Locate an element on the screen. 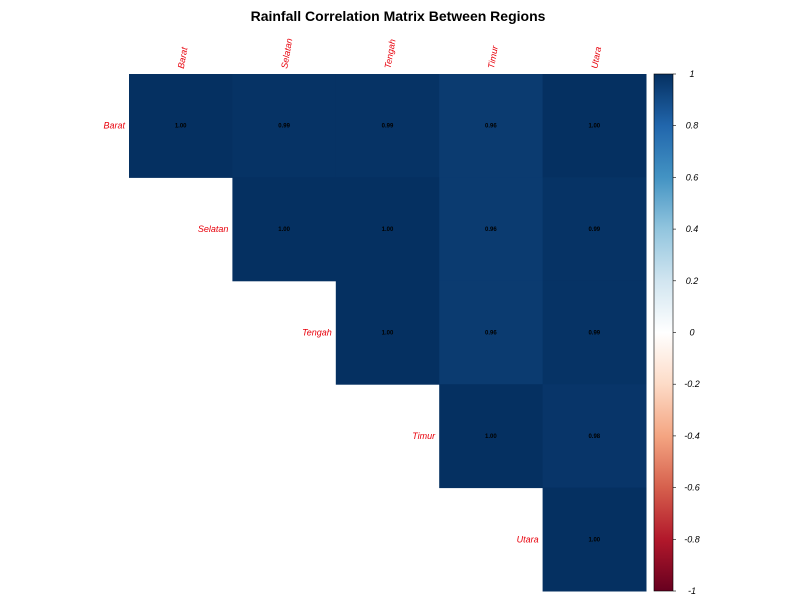  colorbar-tick-label: 0 is located at coordinates (691, 333).